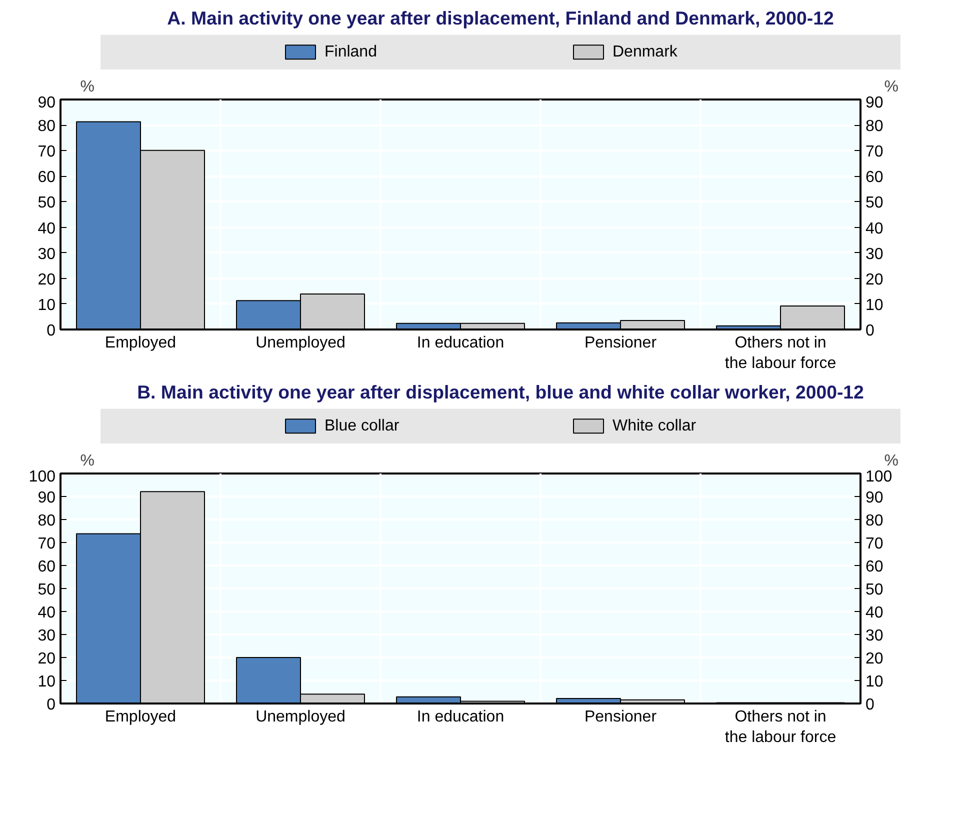 This screenshot has height=823, width=955. What do you see at coordinates (350, 52) in the screenshot?
I see `legend-label: Finland` at bounding box center [350, 52].